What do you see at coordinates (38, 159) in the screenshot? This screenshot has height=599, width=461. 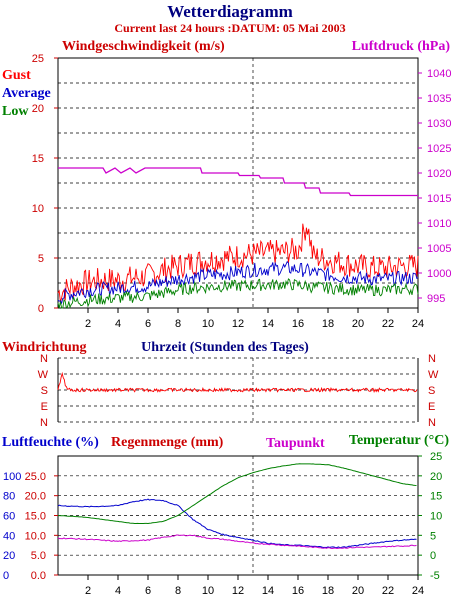 I see `wind-speed-tick: 15` at bounding box center [38, 159].